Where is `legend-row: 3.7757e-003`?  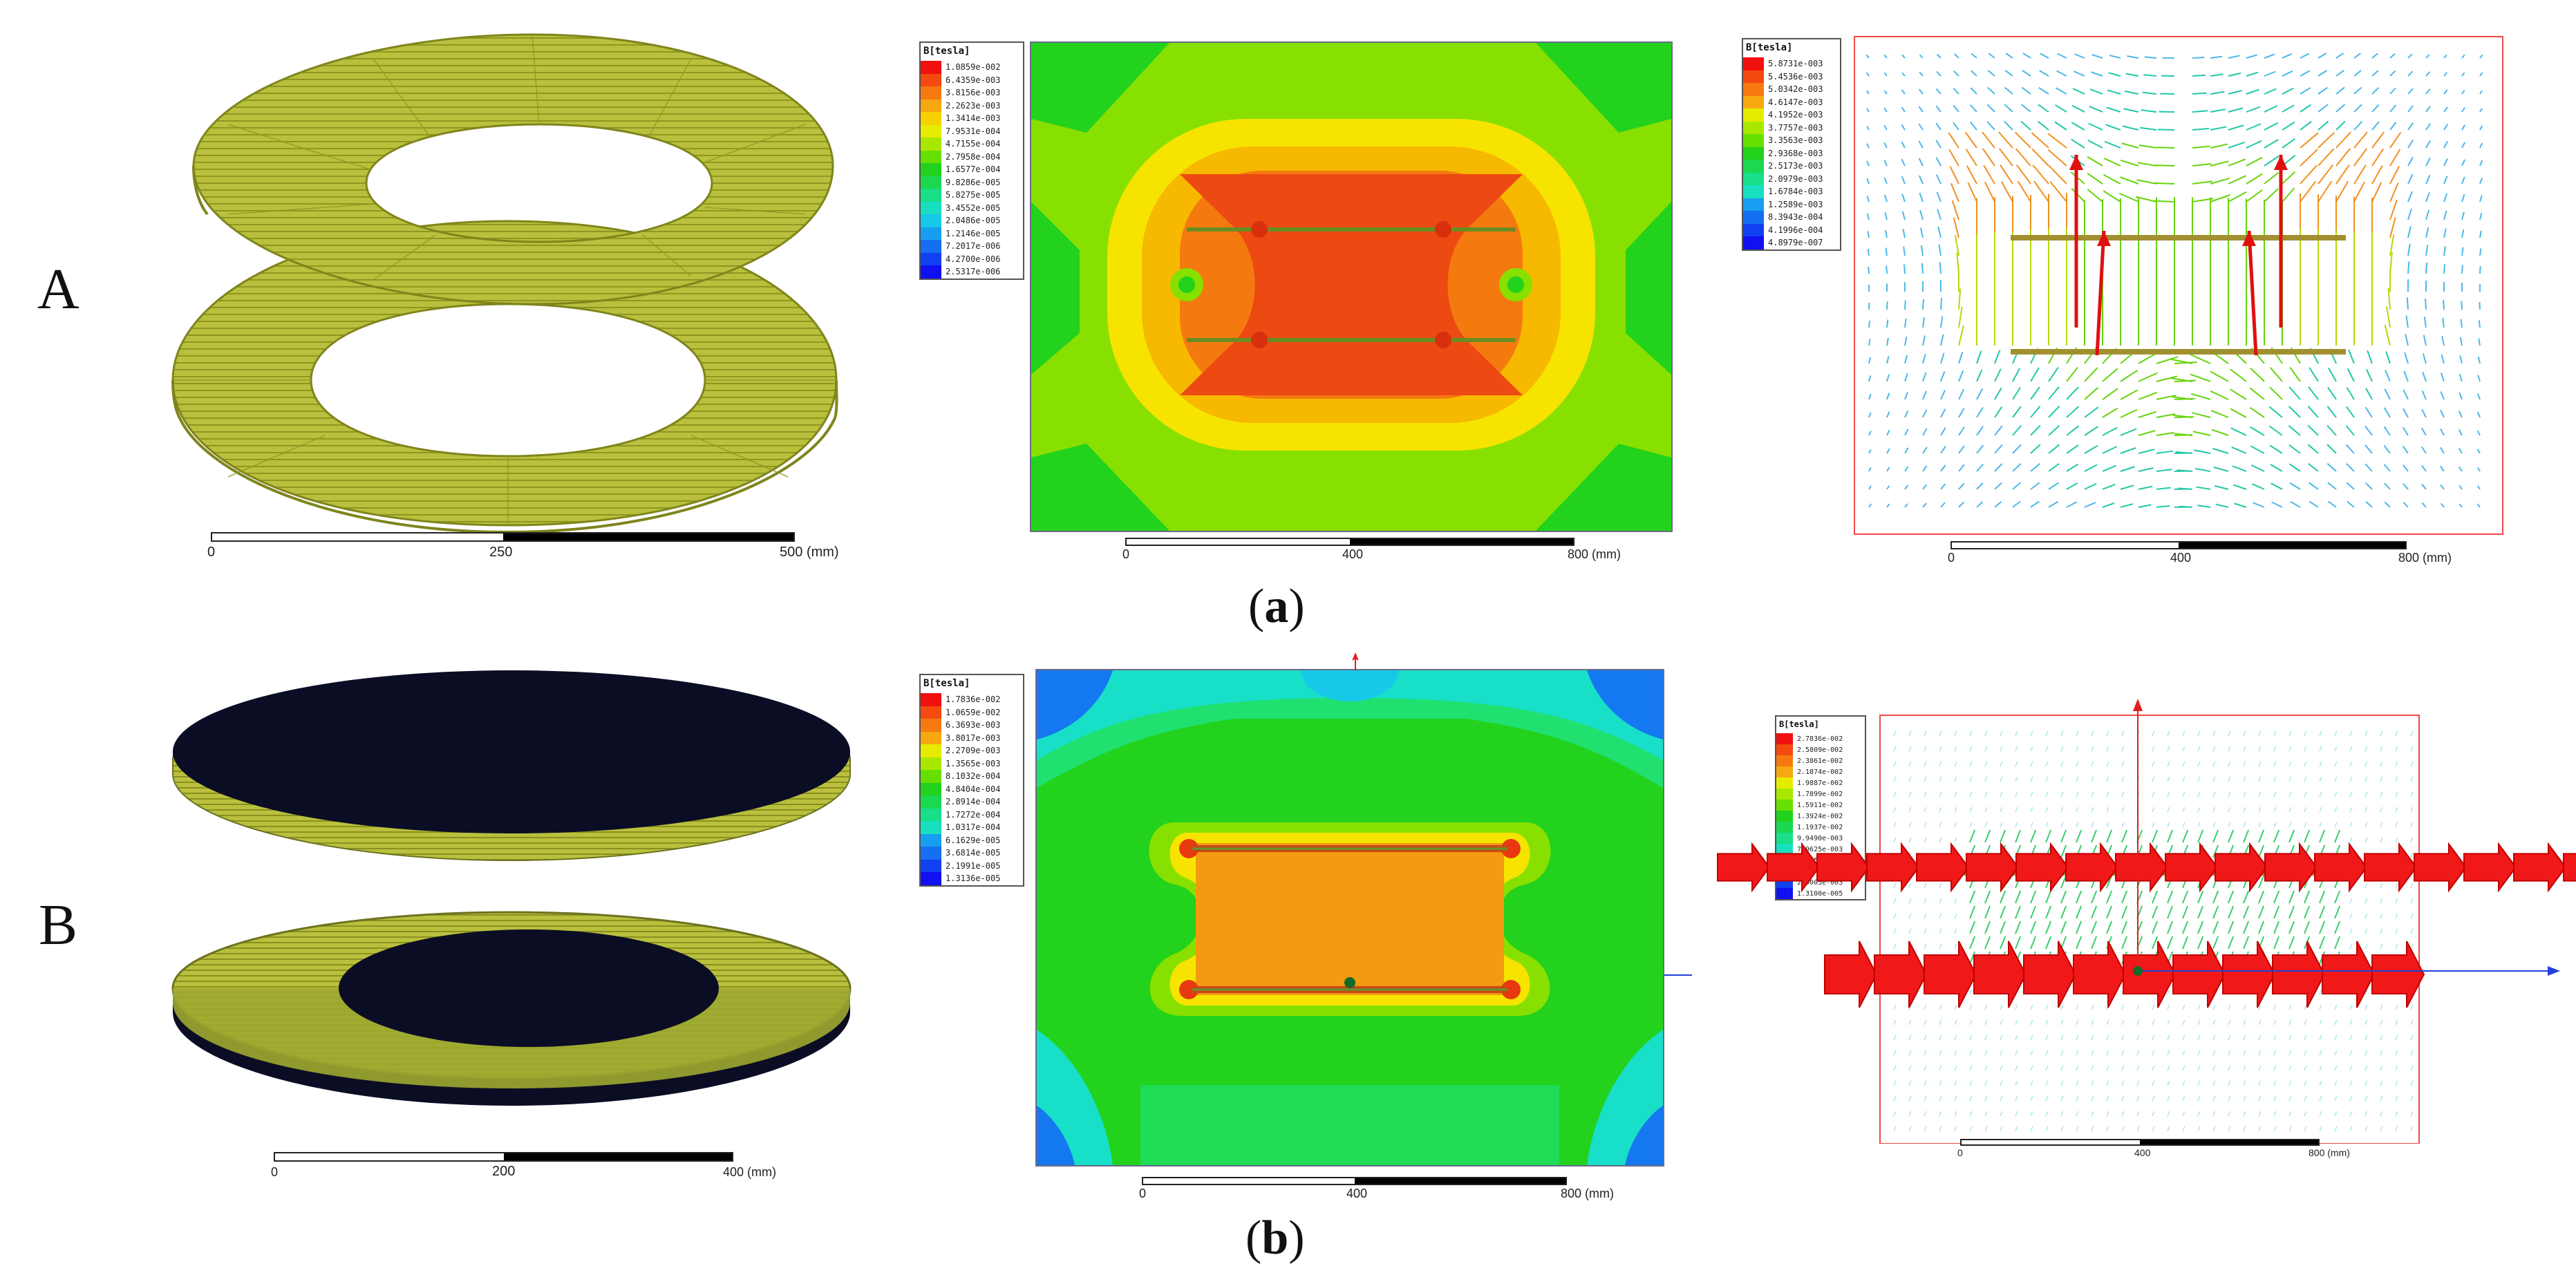
legend-row: 3.7757e-003 is located at coordinates (1791, 127).